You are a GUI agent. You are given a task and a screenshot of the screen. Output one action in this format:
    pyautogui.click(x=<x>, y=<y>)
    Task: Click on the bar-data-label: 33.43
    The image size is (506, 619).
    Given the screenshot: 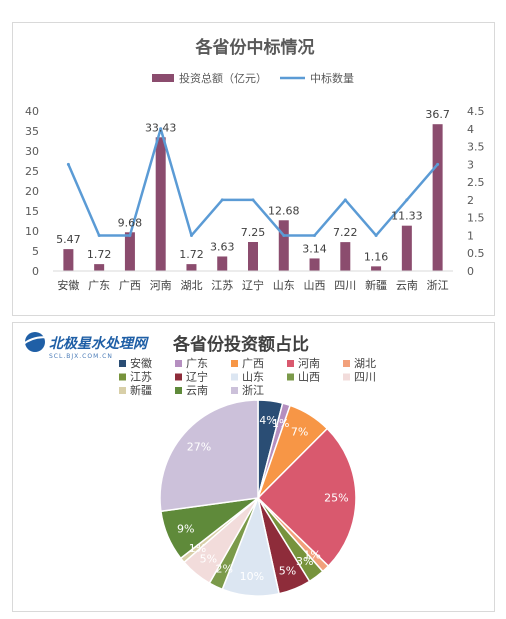 What is the action you would take?
    pyautogui.click(x=161, y=127)
    